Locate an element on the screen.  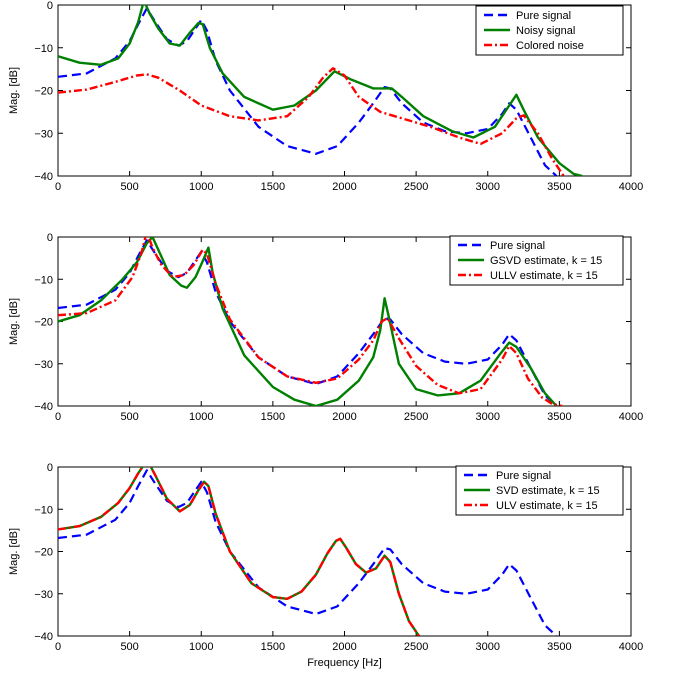
x-axis-label: Frequency [Hz] is located at coordinates (344, 663).